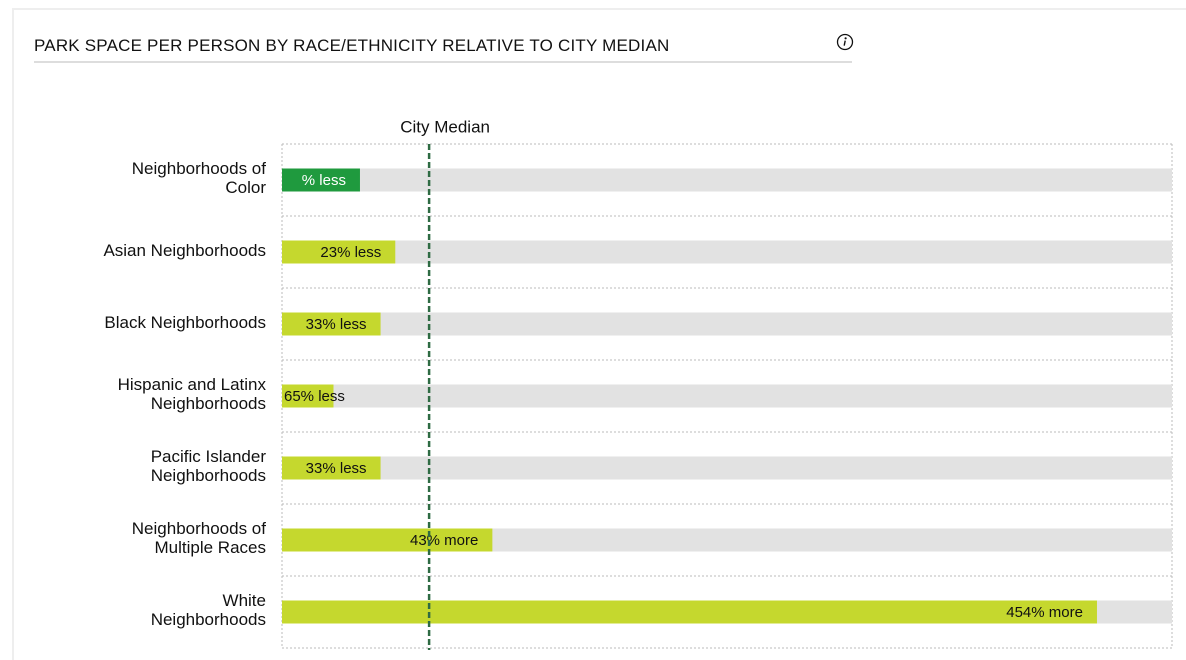 This screenshot has width=1186, height=660. I want to click on category-label: Neighborhoods of Color, so click(198, 178).